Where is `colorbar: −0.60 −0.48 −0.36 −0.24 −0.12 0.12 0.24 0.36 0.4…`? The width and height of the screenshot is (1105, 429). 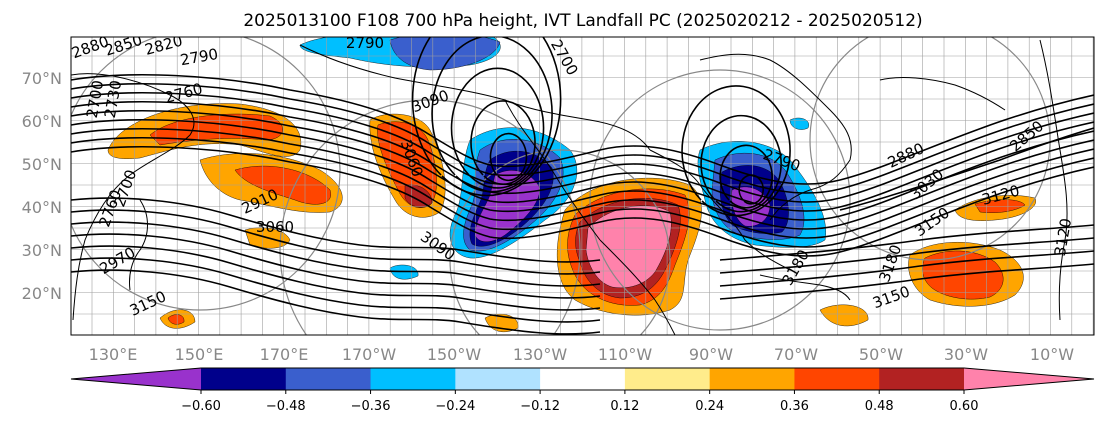 colorbar: −0.60 −0.48 −0.36 −0.24 −0.12 0.12 0.24 0.36 0.4… is located at coordinates (582, 390).